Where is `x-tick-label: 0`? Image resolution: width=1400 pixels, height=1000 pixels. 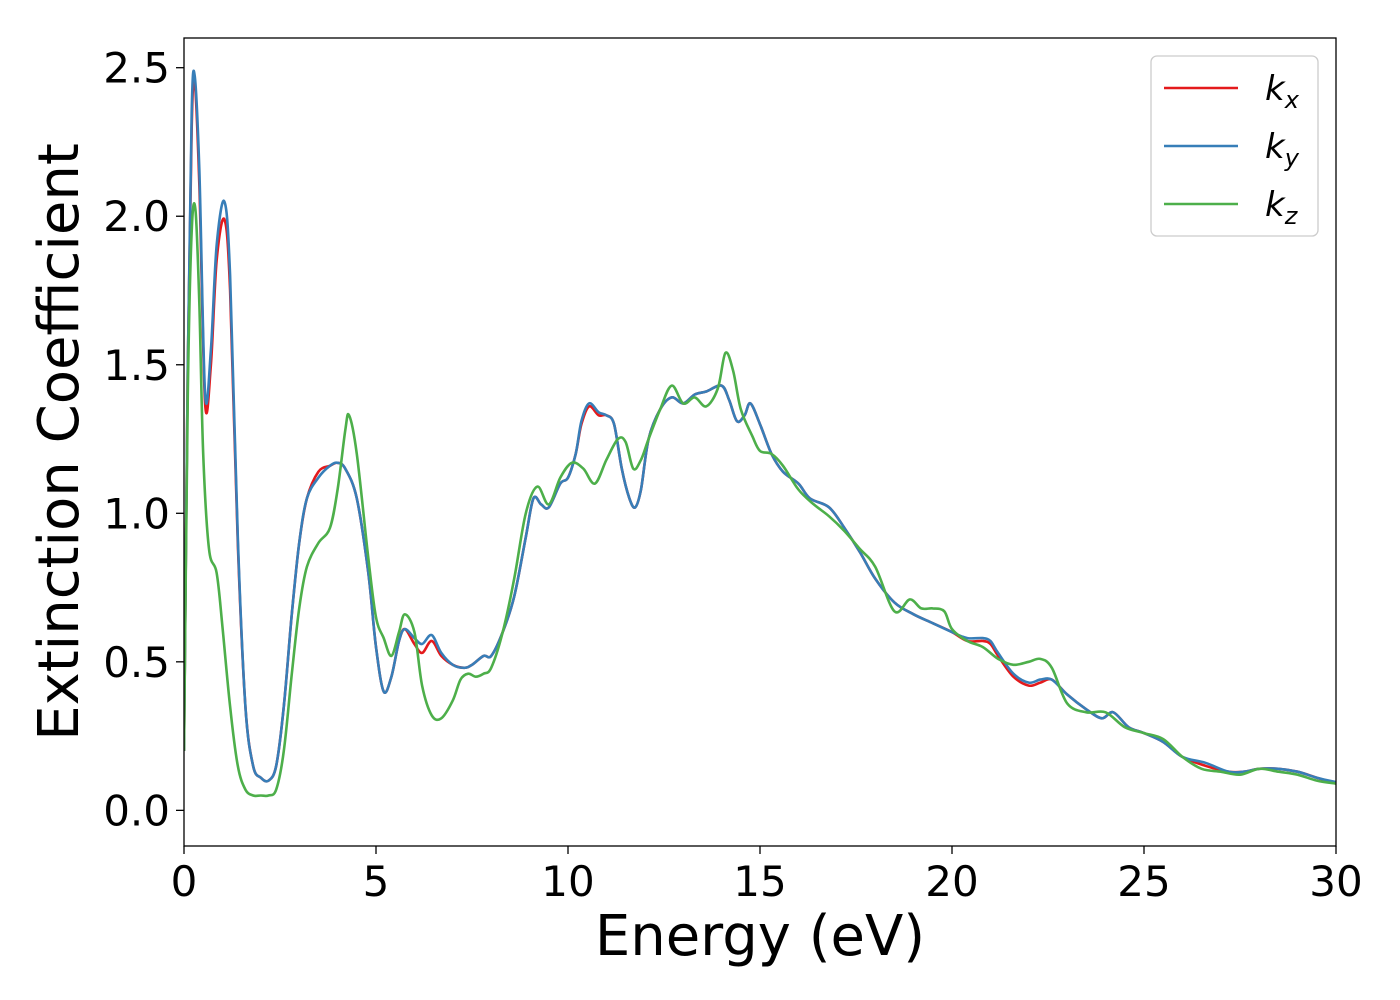 x-tick-label: 0 is located at coordinates (184, 881).